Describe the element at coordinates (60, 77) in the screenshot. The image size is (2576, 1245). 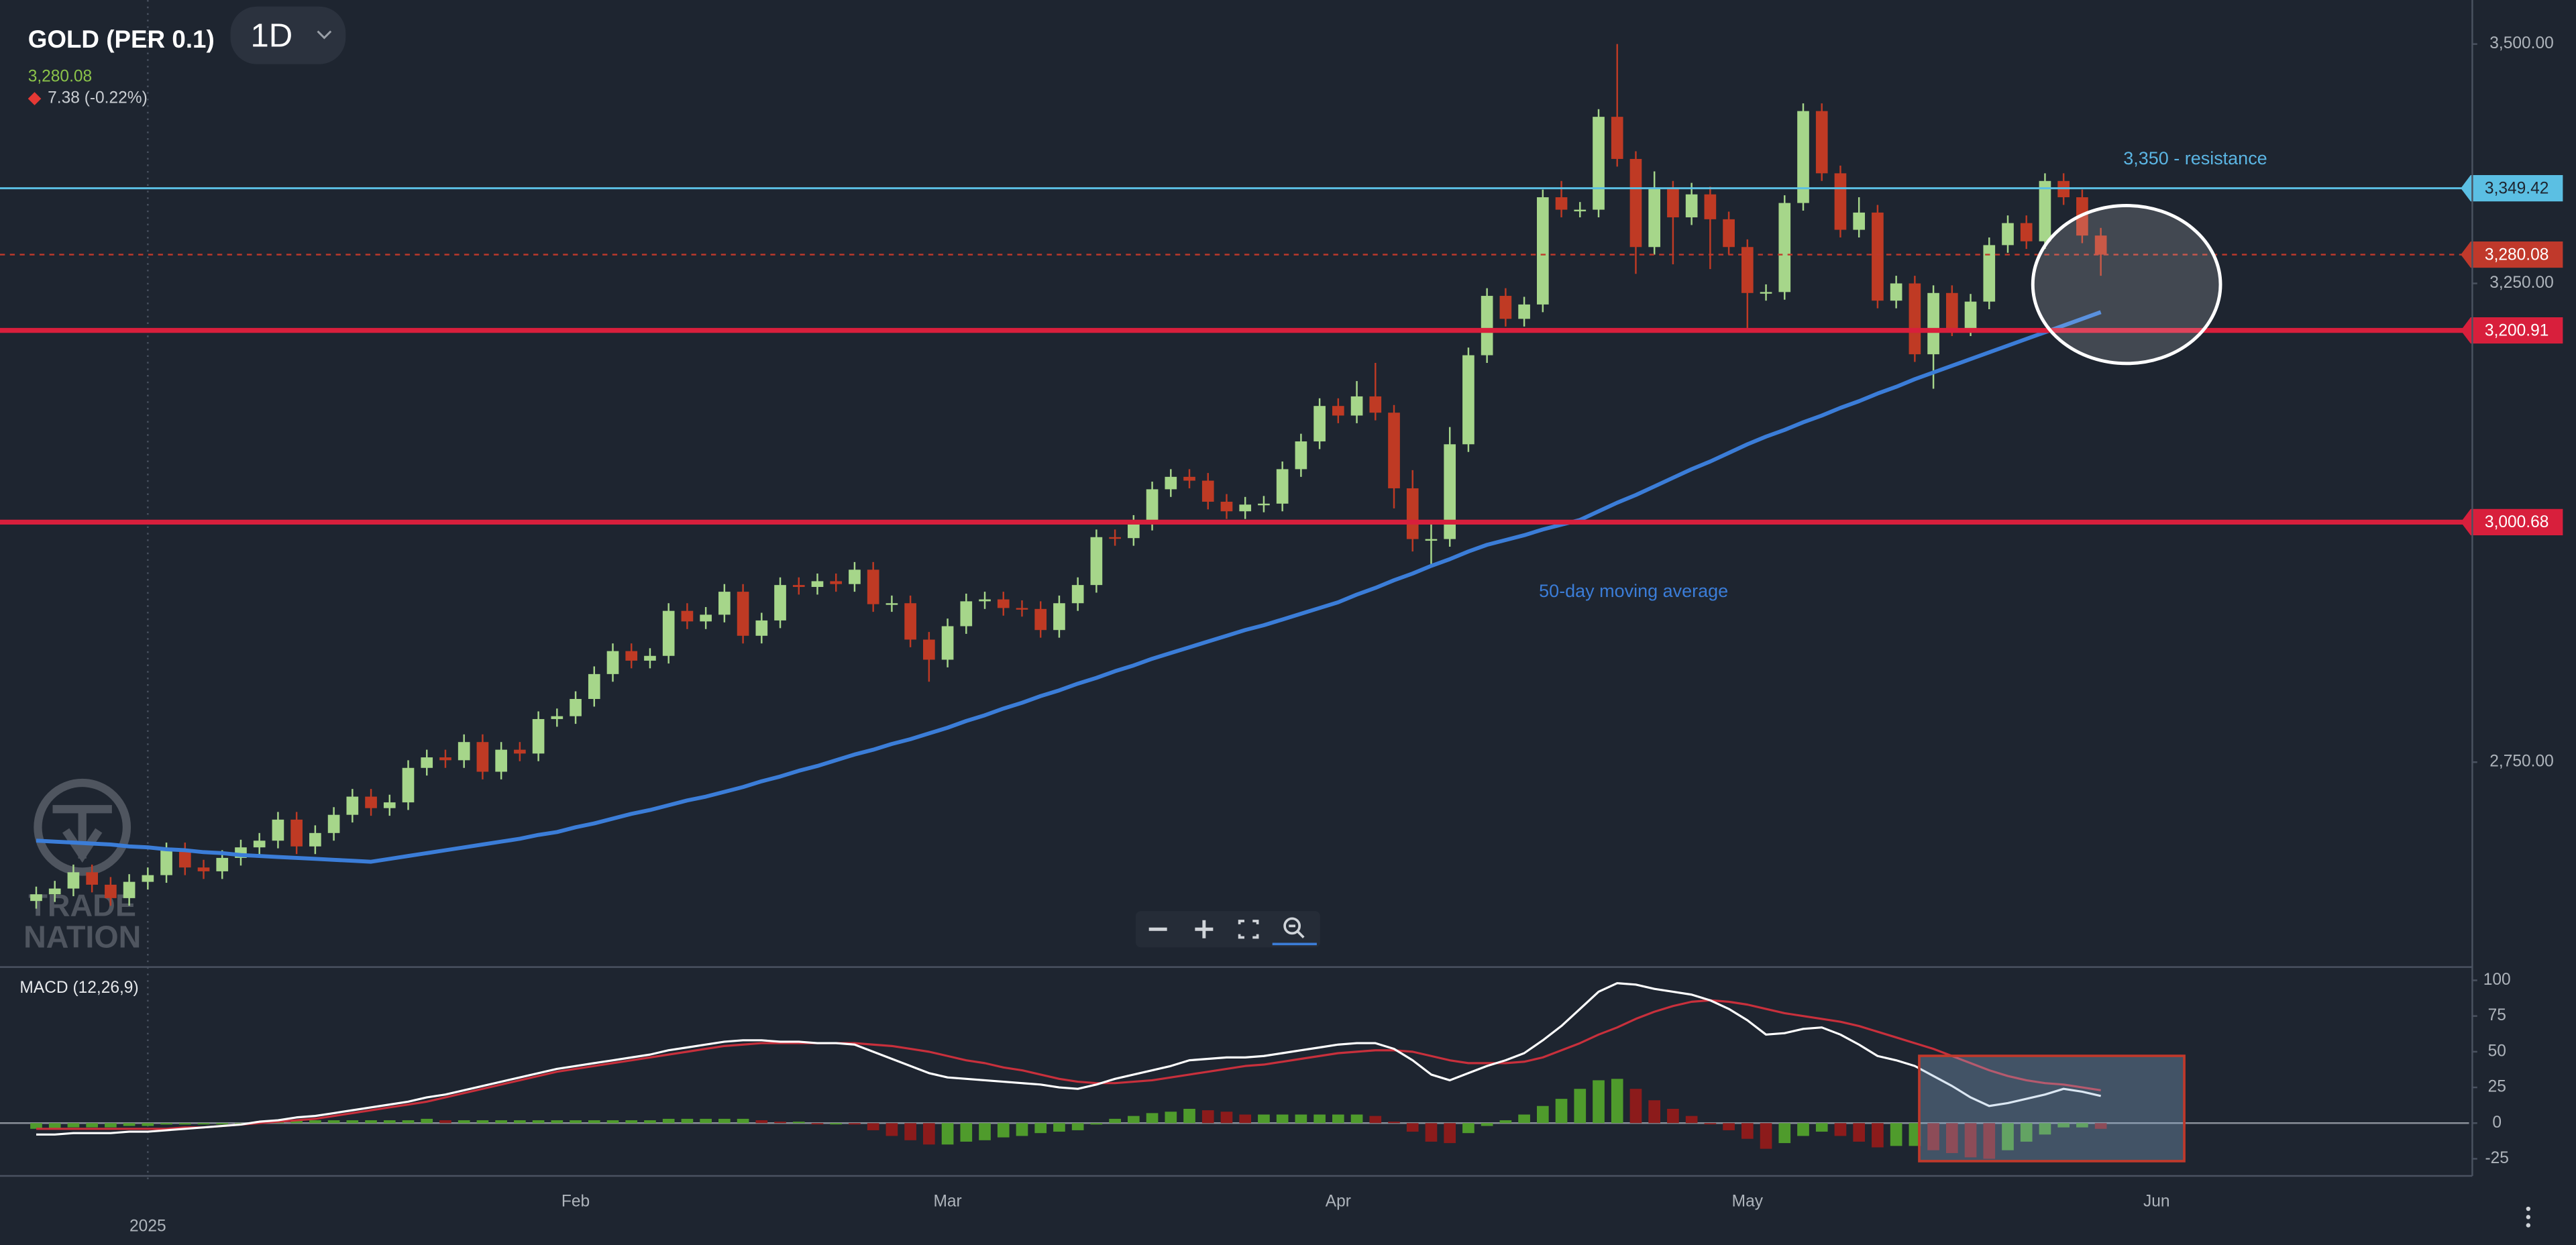
I see `last-price: 3,280.08` at that location.